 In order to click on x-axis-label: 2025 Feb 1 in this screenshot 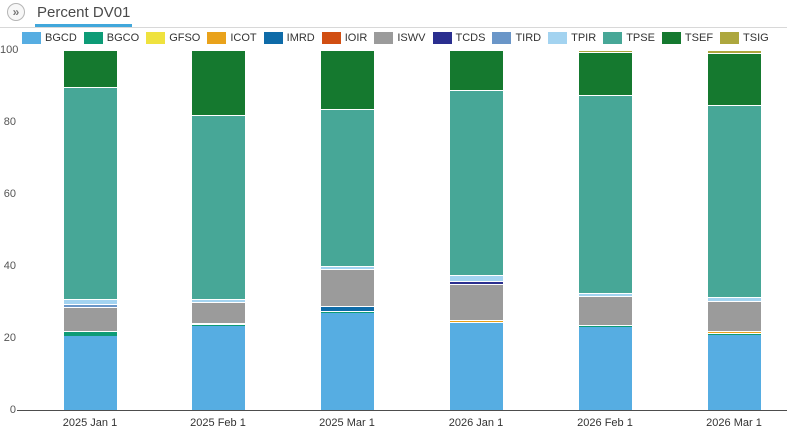, I will do `click(218, 423)`.